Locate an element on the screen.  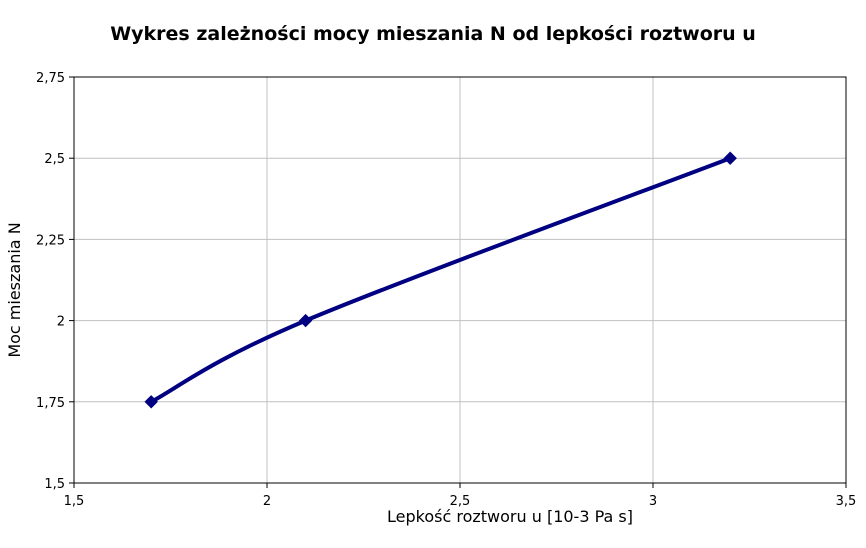
y-tick-label: 2,25 is located at coordinates (50, 240).